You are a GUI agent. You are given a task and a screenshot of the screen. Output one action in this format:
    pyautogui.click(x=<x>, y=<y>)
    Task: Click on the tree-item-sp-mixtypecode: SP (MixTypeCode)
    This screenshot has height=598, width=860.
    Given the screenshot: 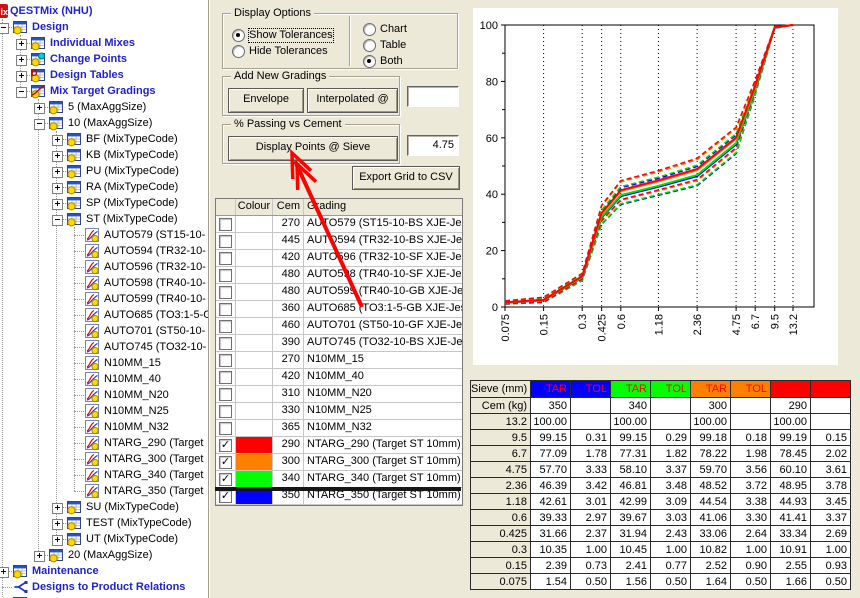 What is the action you would take?
    pyautogui.click(x=104, y=203)
    